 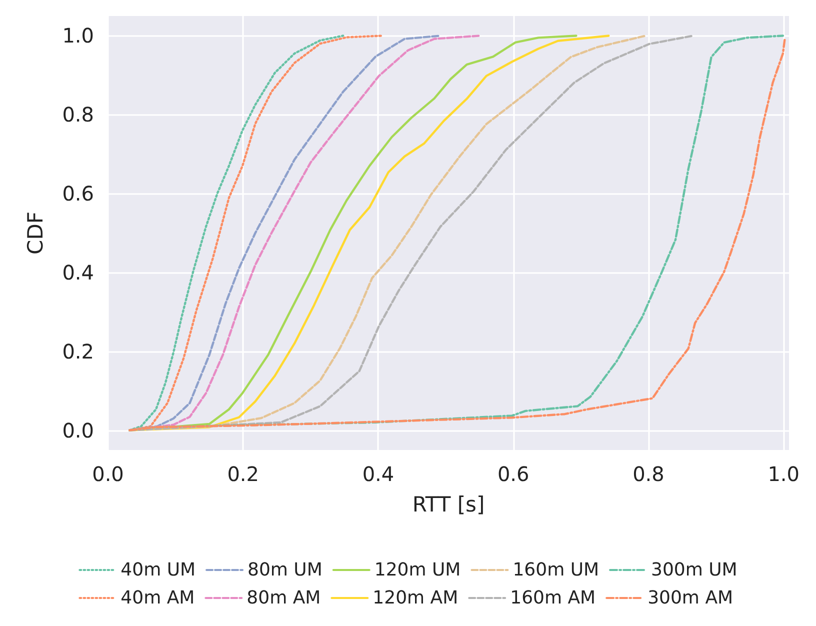 What do you see at coordinates (415, 598) in the screenshot?
I see `legend-label: 120m AM` at bounding box center [415, 598].